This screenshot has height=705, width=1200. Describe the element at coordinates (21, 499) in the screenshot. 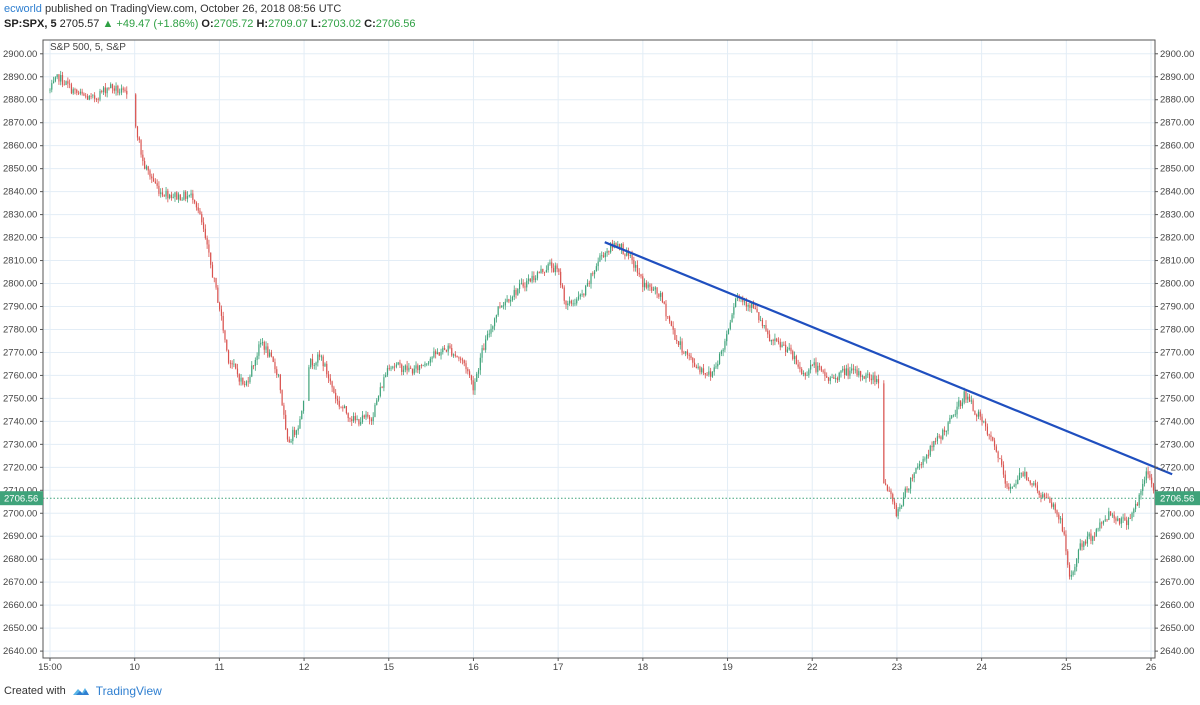

I see `last-price-text-left: 2706.56` at that location.